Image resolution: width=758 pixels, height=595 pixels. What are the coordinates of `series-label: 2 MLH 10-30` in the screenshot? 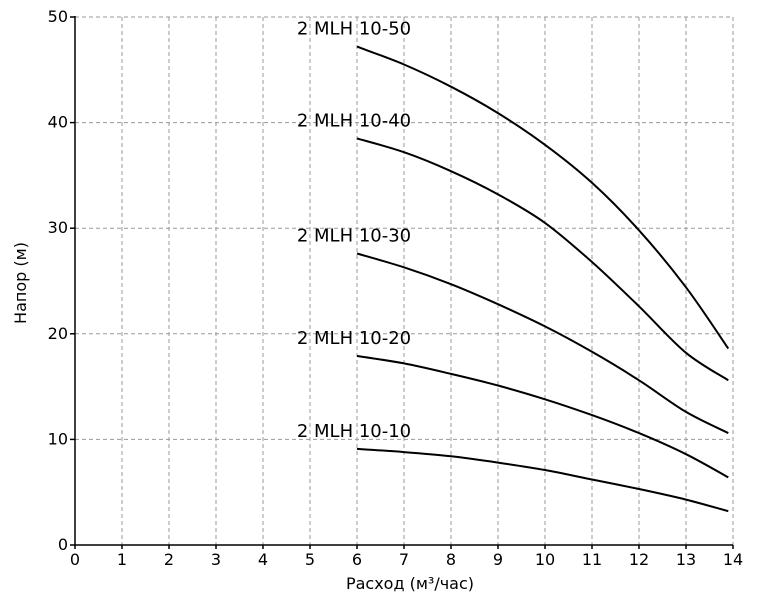 It's located at (354, 236).